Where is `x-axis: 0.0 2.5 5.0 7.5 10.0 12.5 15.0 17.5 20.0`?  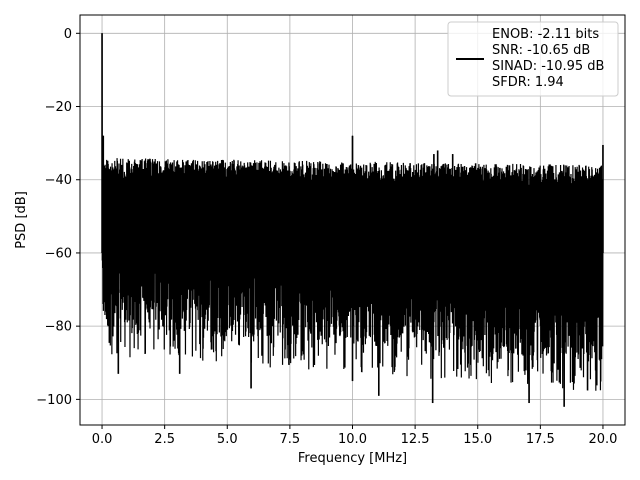 x-axis: 0.0 2.5 5.0 7.5 10.0 12.5 15.0 17.5 20.0 is located at coordinates (354, 436).